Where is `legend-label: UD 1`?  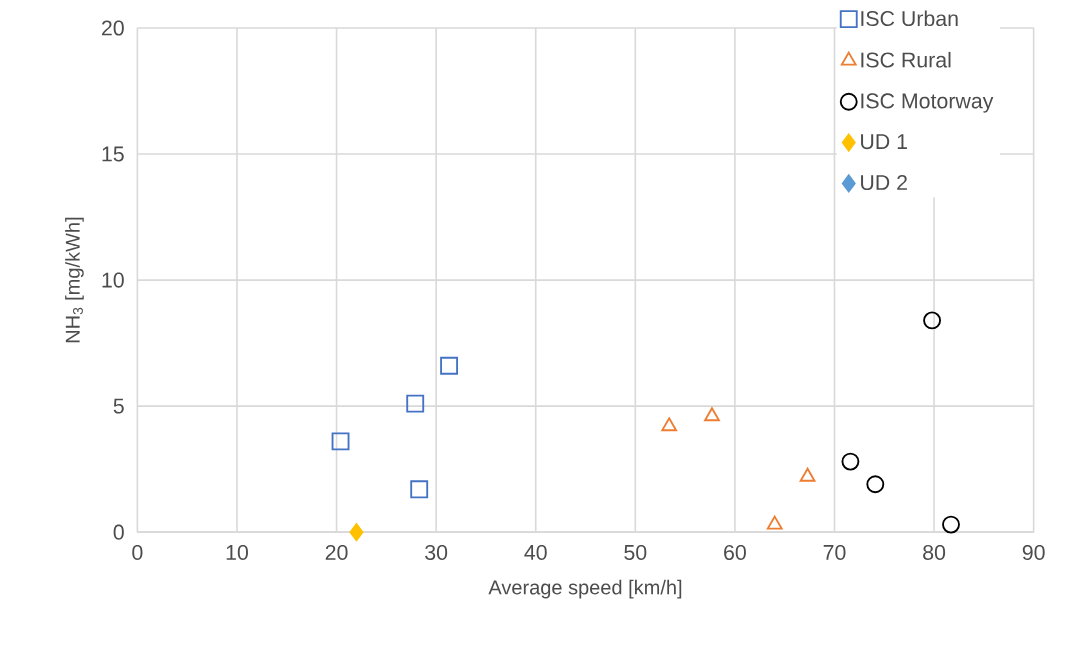
legend-label: UD 1 is located at coordinates (884, 142).